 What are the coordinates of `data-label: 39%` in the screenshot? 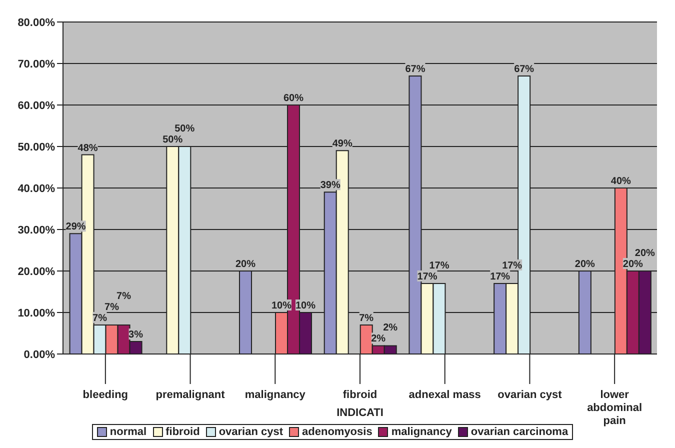 It's located at (330, 186).